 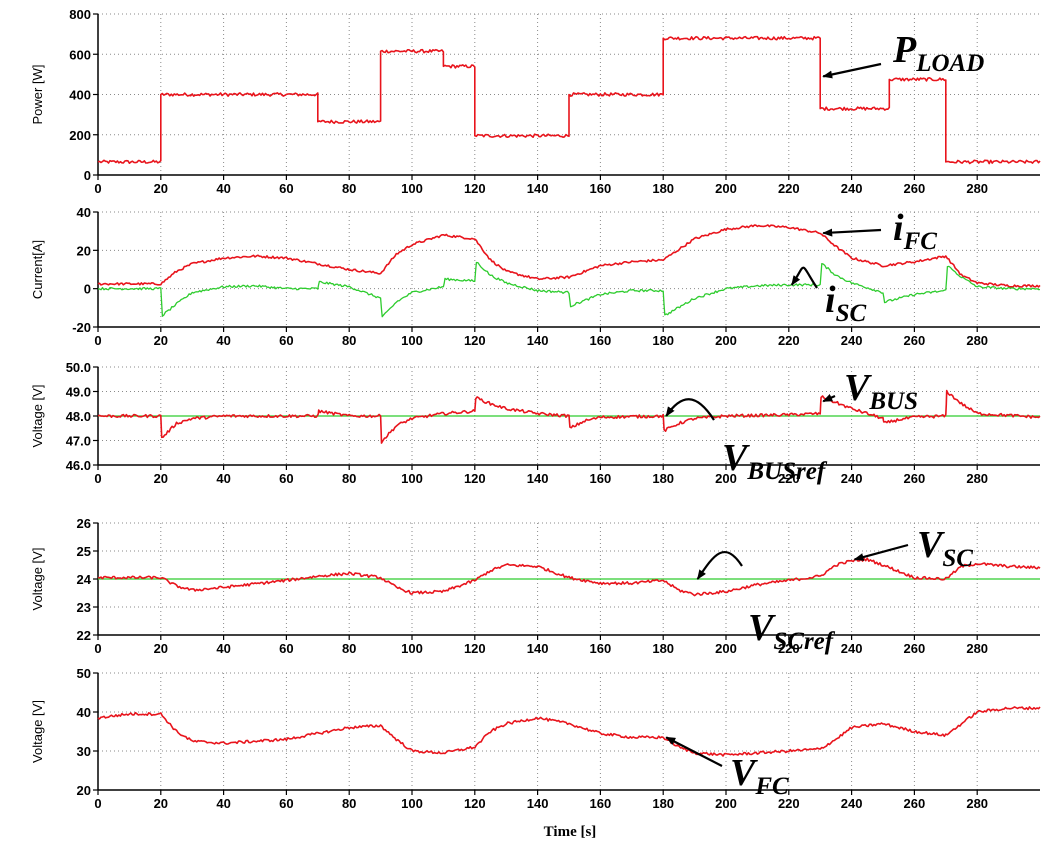 What do you see at coordinates (570, 832) in the screenshot?
I see `x-axis-title: Time [s]` at bounding box center [570, 832].